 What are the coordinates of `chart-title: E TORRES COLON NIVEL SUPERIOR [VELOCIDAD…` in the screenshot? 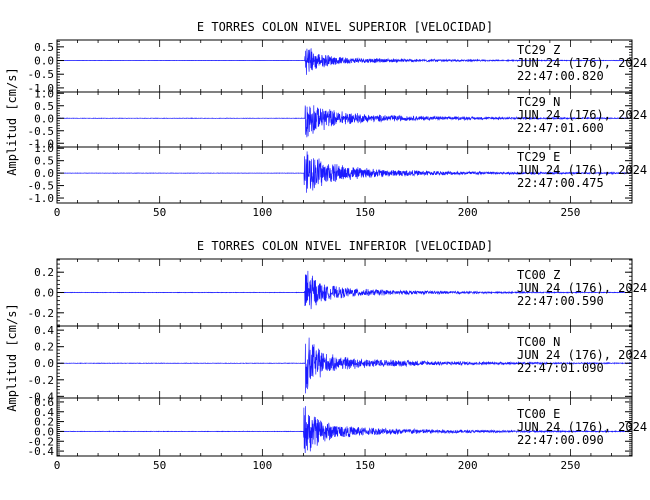 It's located at (345, 27).